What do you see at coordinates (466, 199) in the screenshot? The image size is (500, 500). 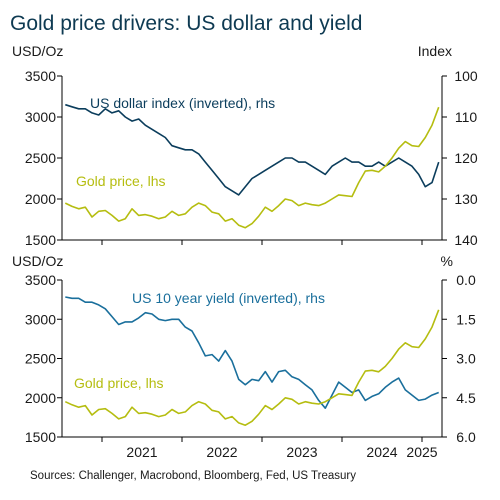 I see `right-tick-label: 130` at bounding box center [466, 199].